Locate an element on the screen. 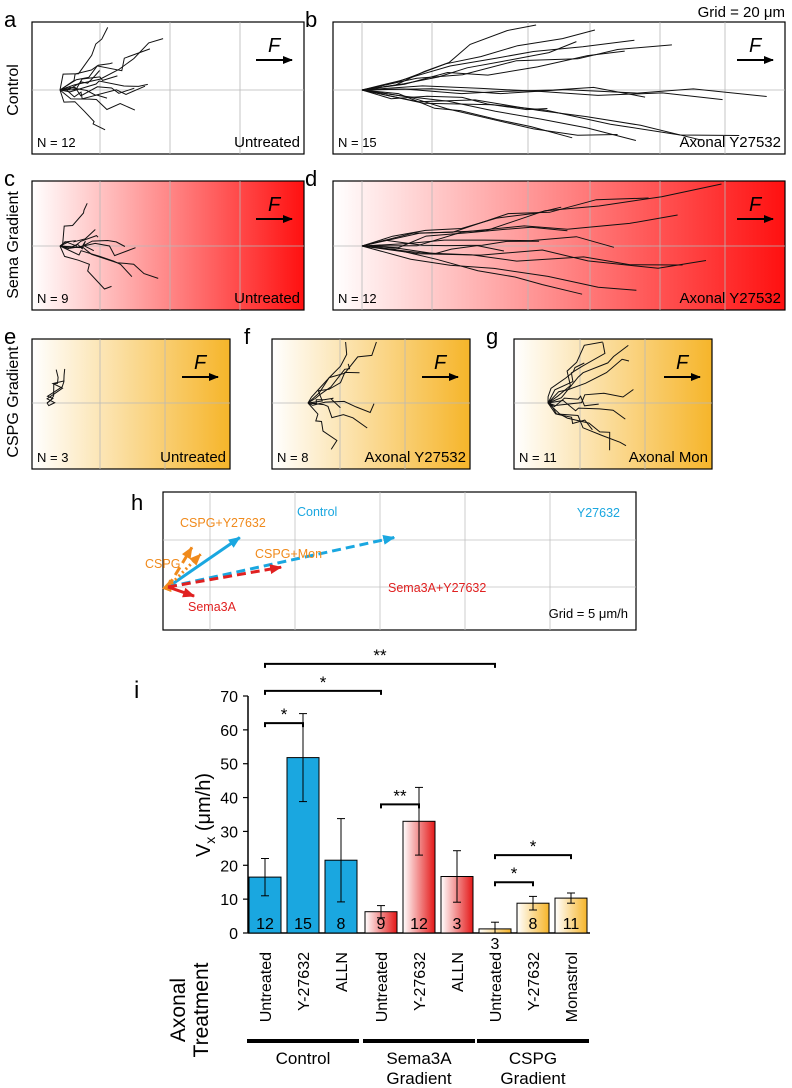  treatment-label: Axonal Mon is located at coordinates (668, 457).